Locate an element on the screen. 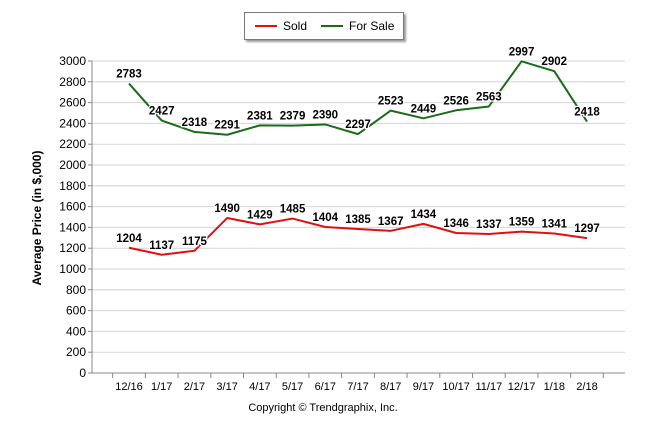  data-label: 2379 is located at coordinates (293, 117).